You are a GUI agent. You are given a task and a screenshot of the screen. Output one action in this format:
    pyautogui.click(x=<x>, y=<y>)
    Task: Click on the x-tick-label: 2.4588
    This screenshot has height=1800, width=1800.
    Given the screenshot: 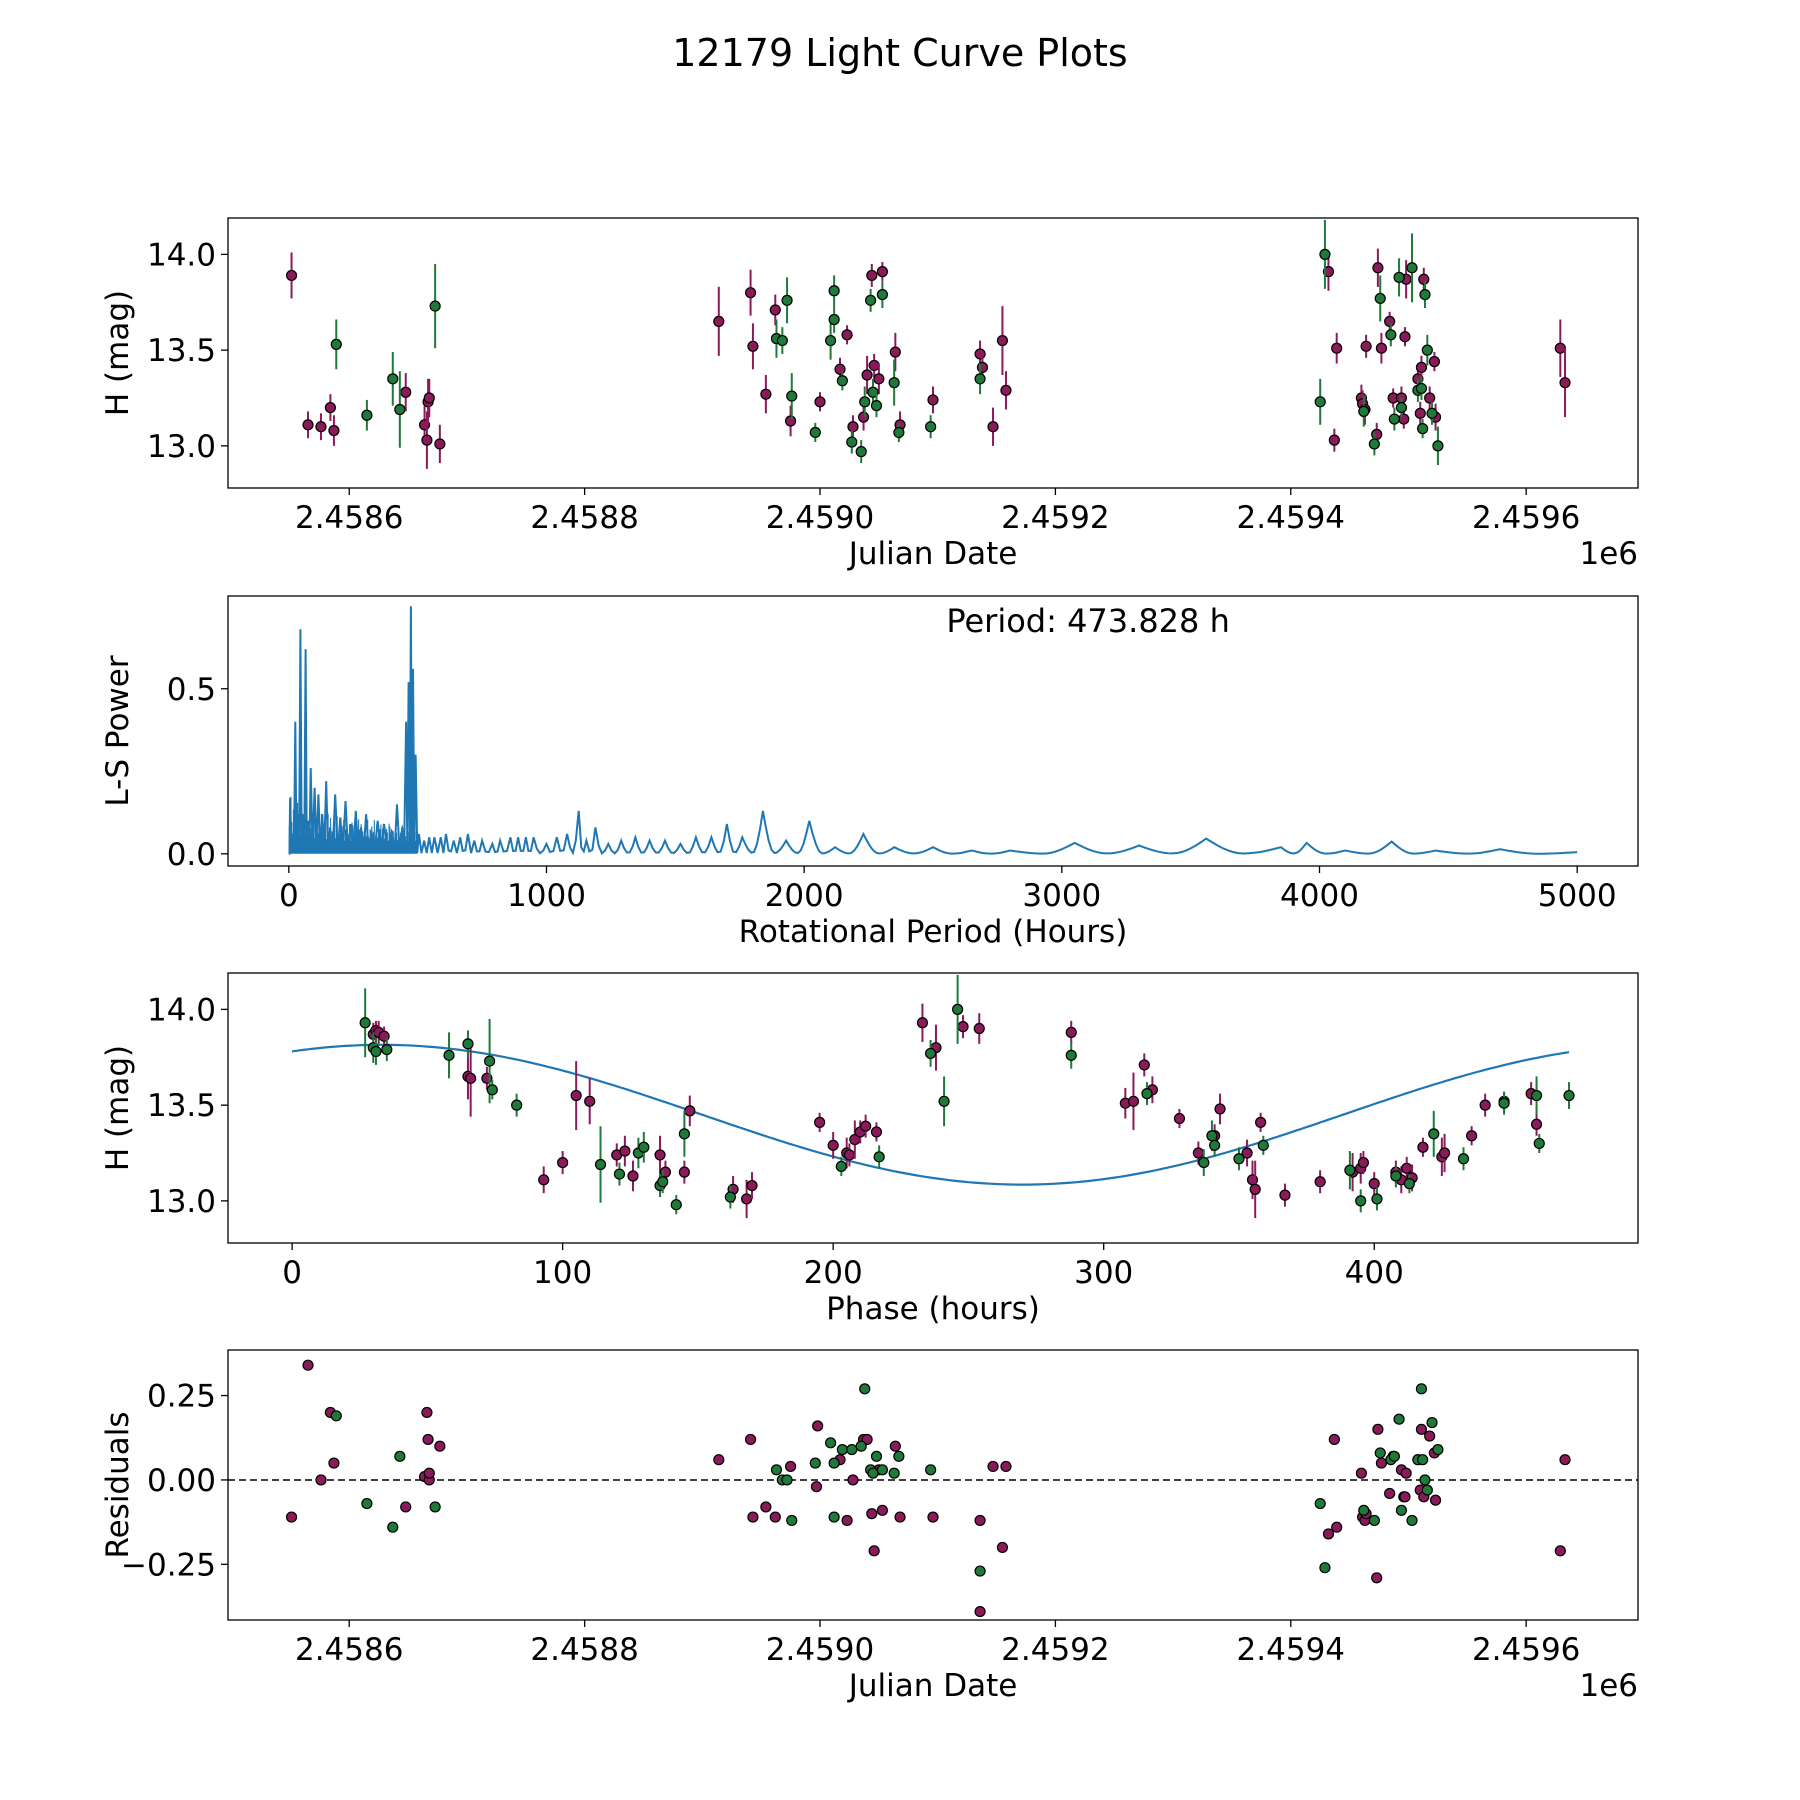 What is the action you would take?
    pyautogui.click(x=584, y=518)
    